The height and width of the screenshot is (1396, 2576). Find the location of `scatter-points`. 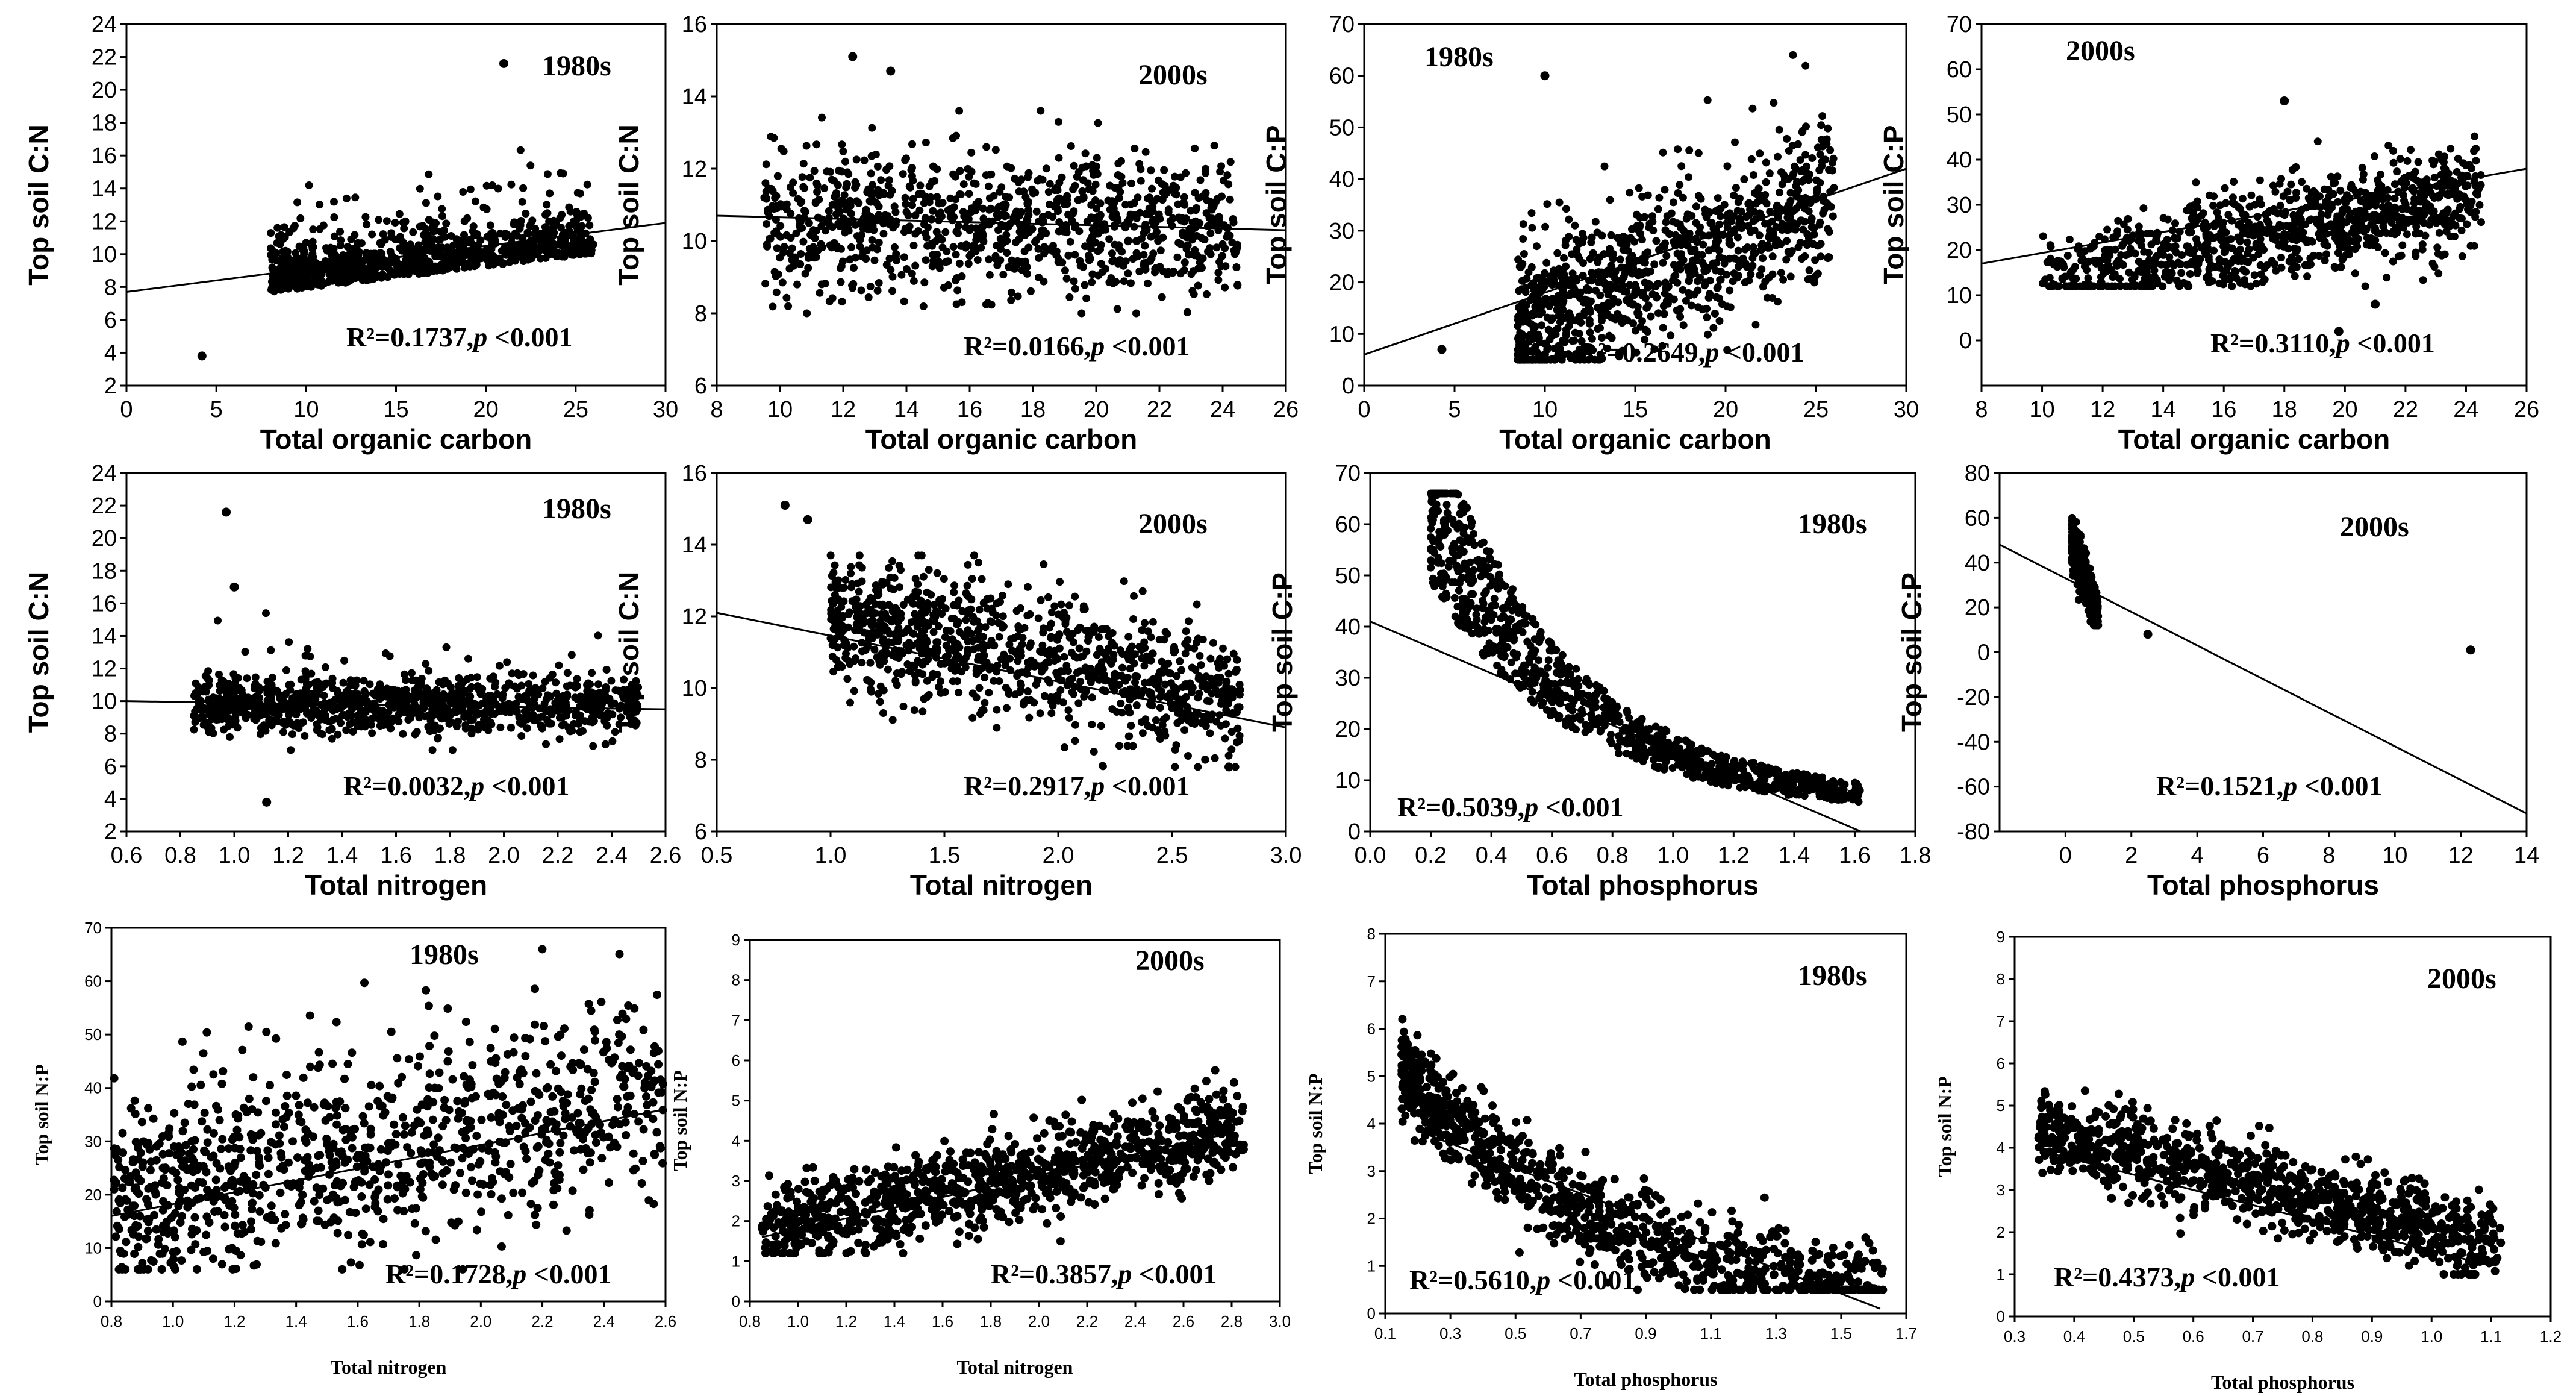

scatter-points is located at coordinates (2262, 216).